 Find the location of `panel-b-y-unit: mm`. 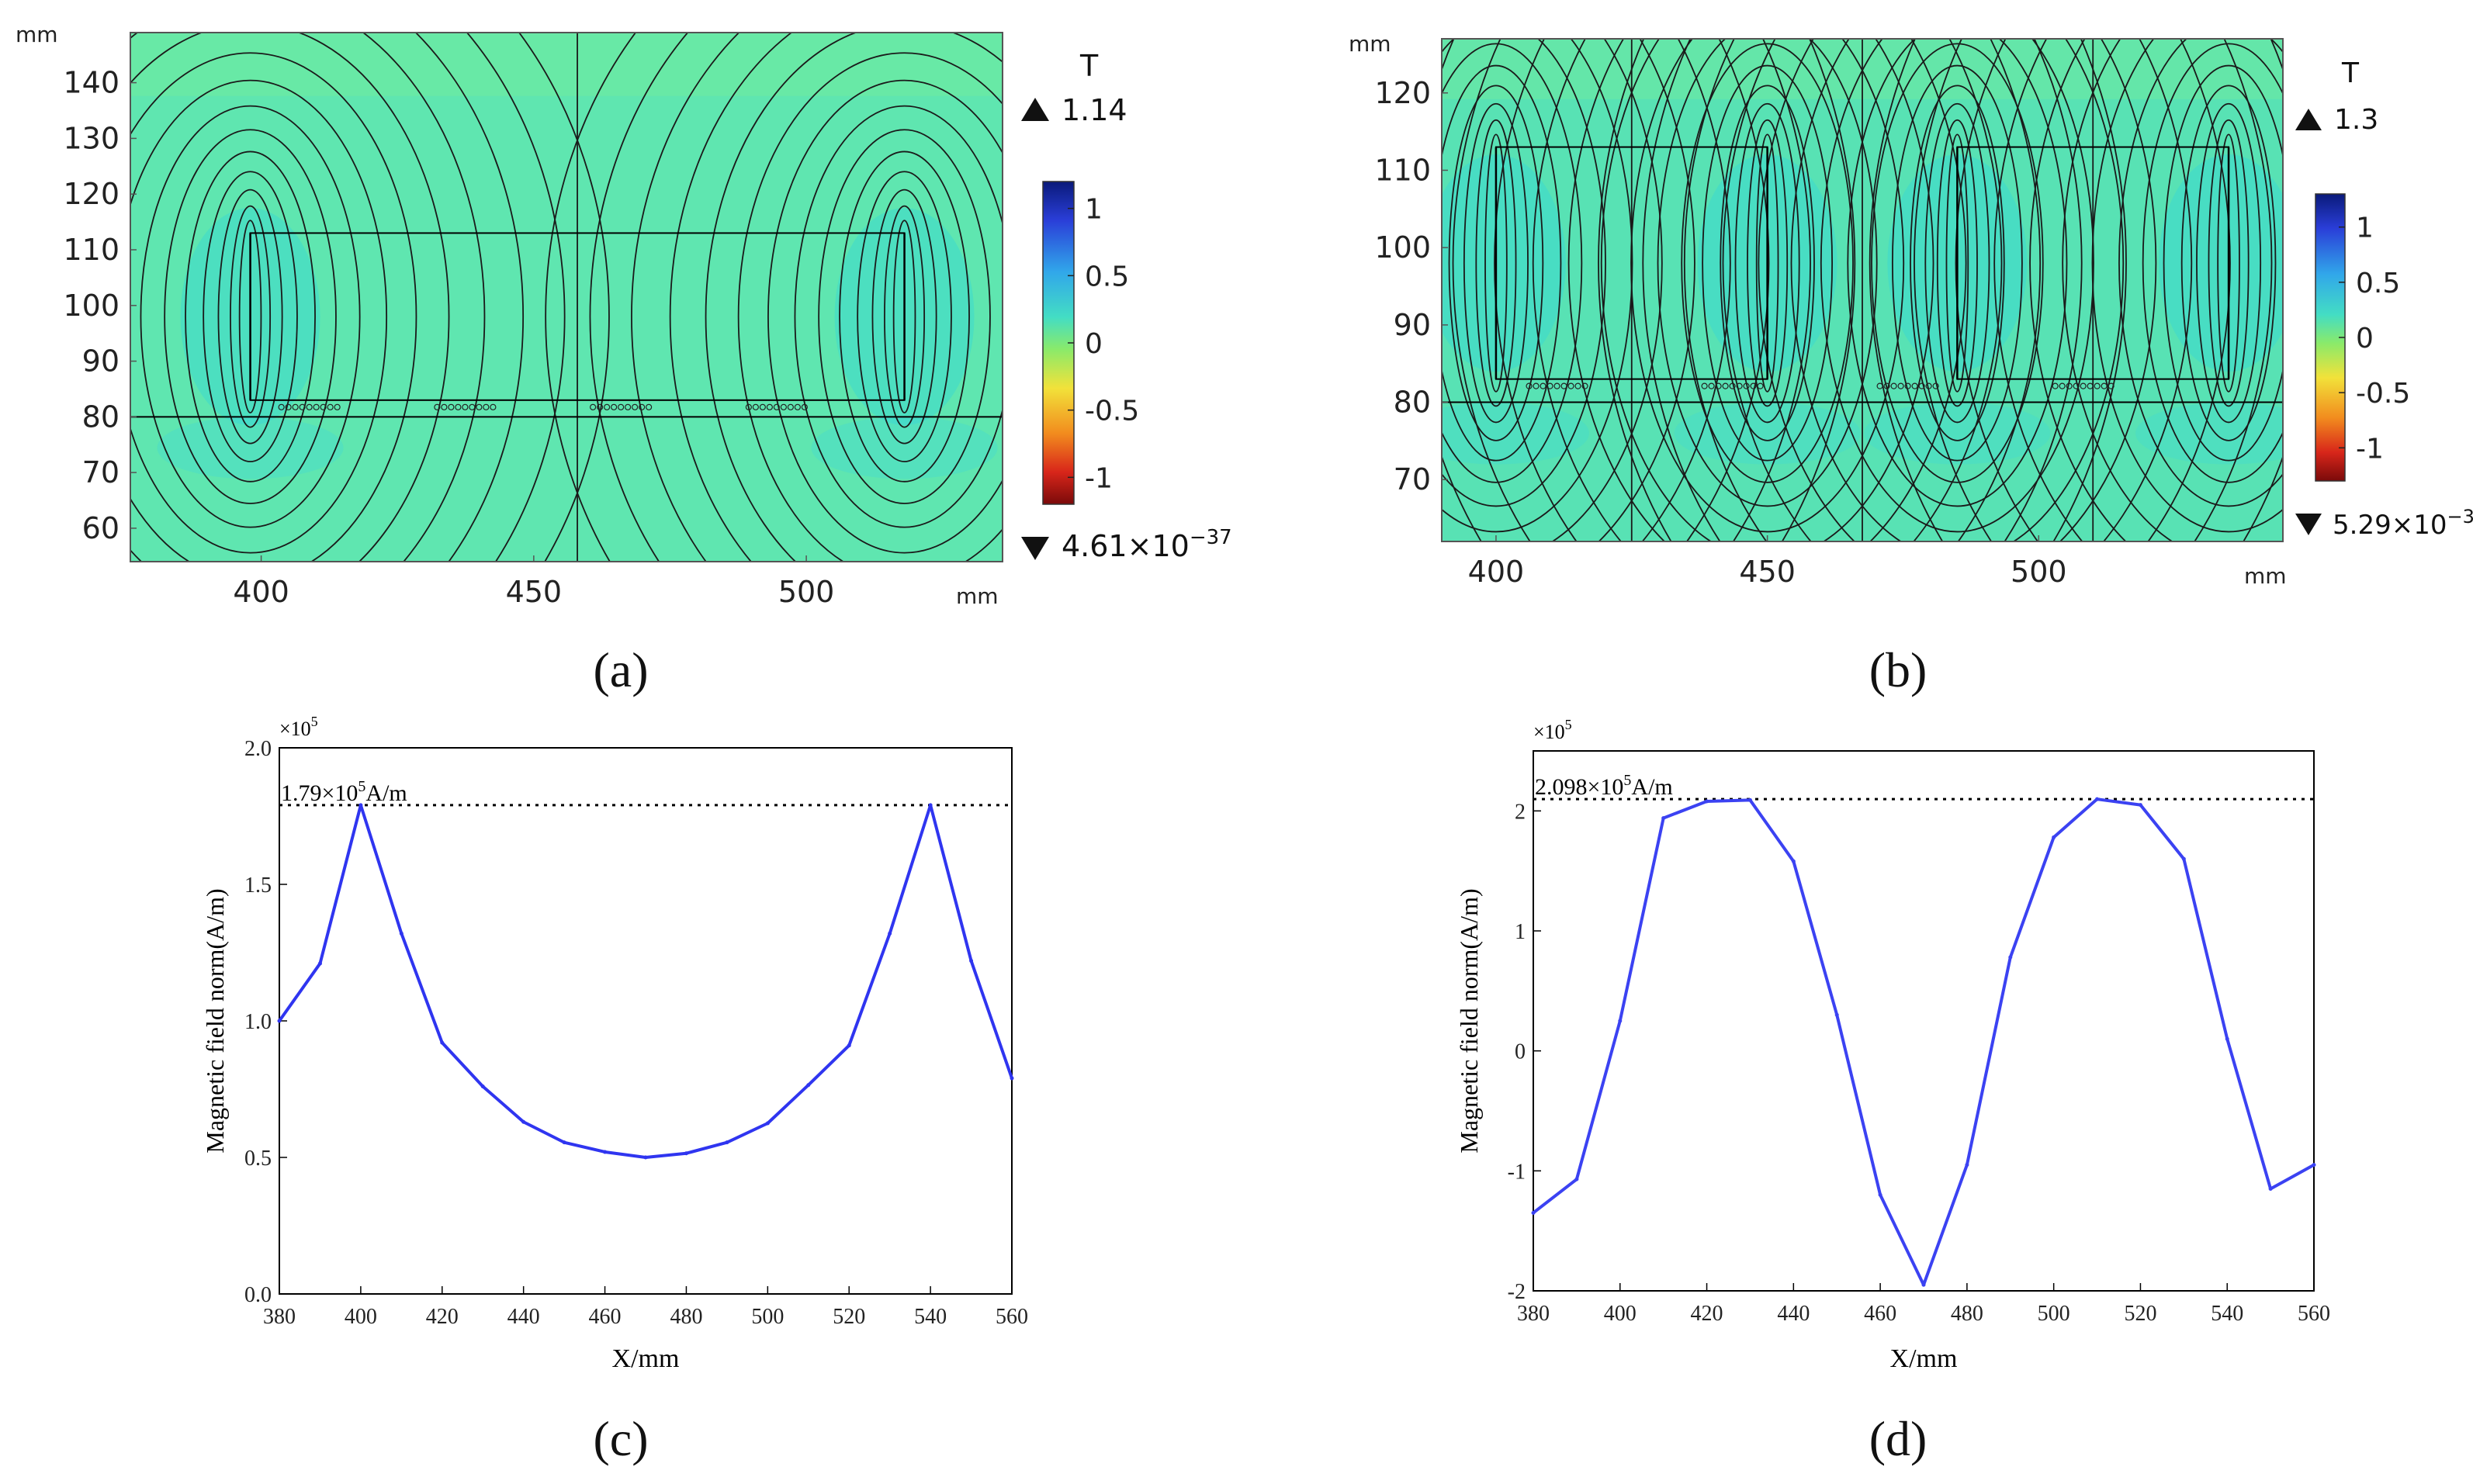

panel-b-y-unit: mm is located at coordinates (1370, 44).